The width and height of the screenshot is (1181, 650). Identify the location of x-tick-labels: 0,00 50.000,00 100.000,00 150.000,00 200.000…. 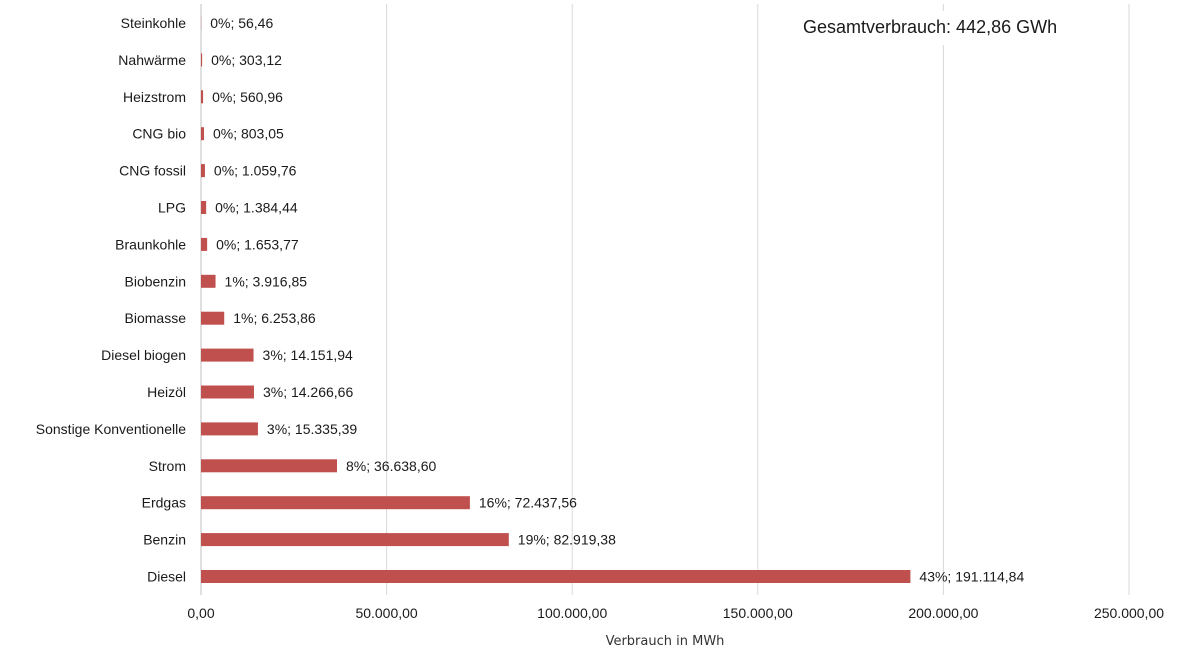
(675, 613).